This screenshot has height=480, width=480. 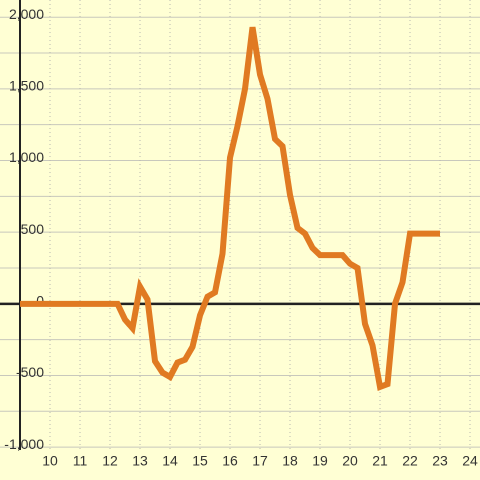 What do you see at coordinates (230, 461) in the screenshot?
I see `x-tick-label: 16` at bounding box center [230, 461].